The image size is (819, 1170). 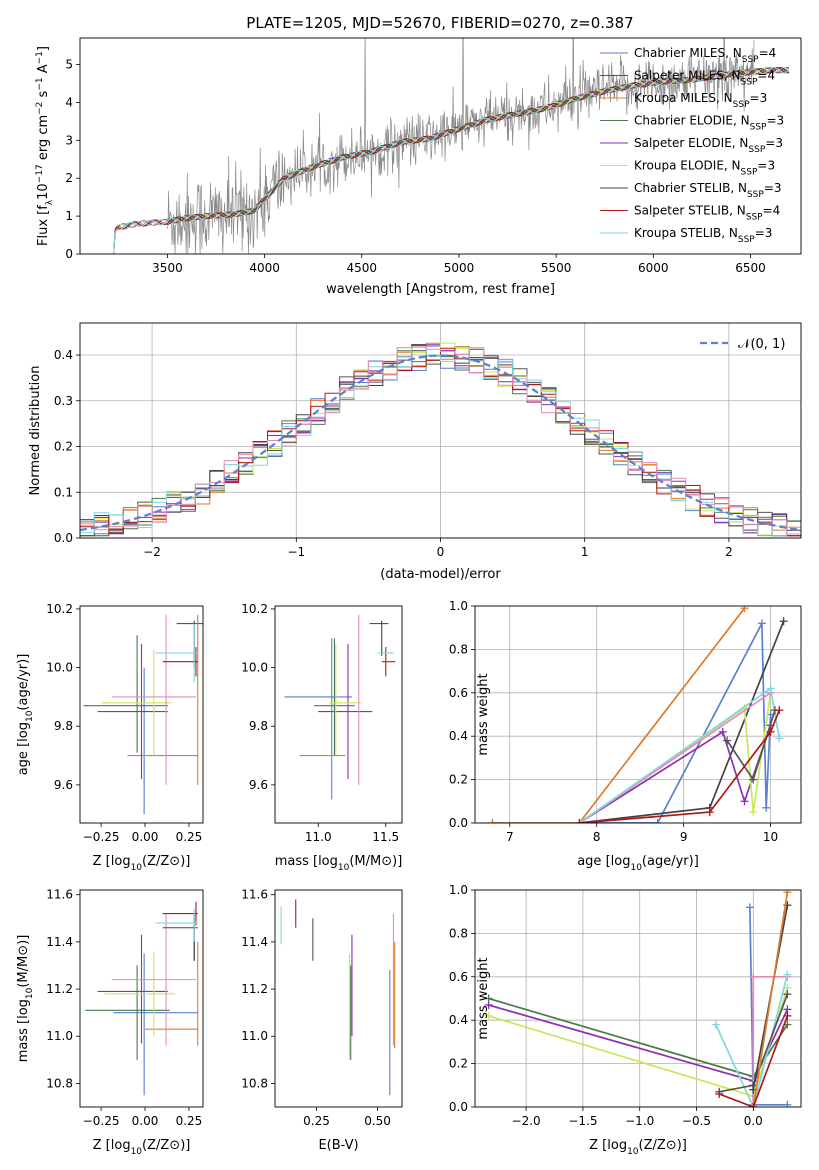 I want to click on label-part: (M/M, so click(x=23, y=972).